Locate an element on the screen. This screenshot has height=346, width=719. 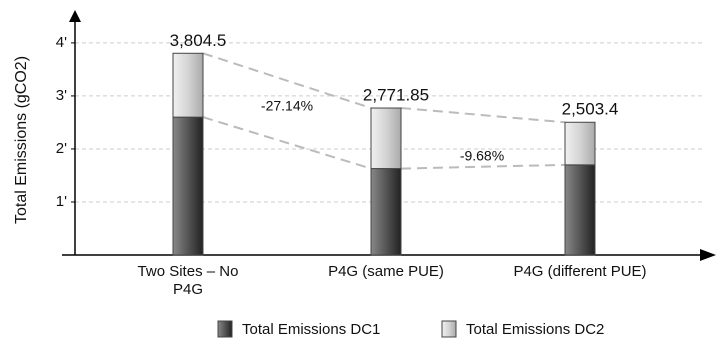
annotation: -9.68% is located at coordinates (482, 156).